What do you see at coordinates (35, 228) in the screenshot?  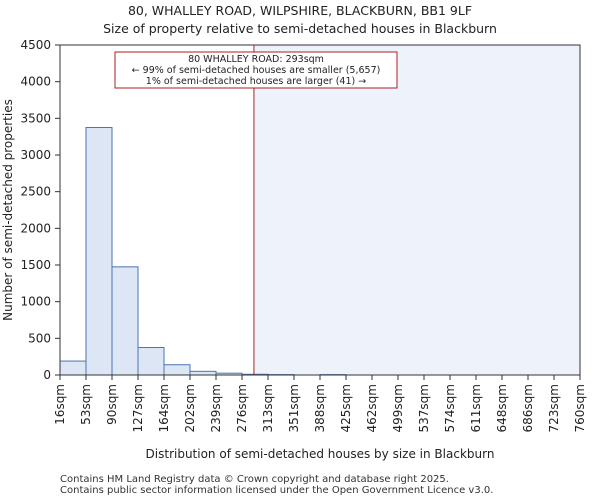 I see `y-tick-label: 2000` at bounding box center [35, 228].